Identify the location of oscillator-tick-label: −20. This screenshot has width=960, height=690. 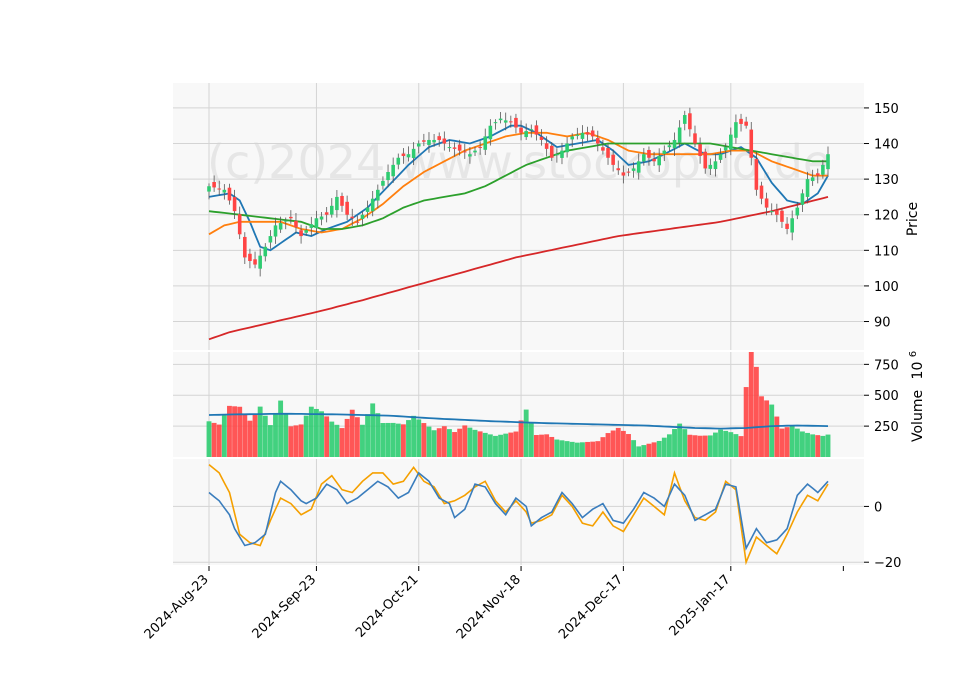
(887, 563).